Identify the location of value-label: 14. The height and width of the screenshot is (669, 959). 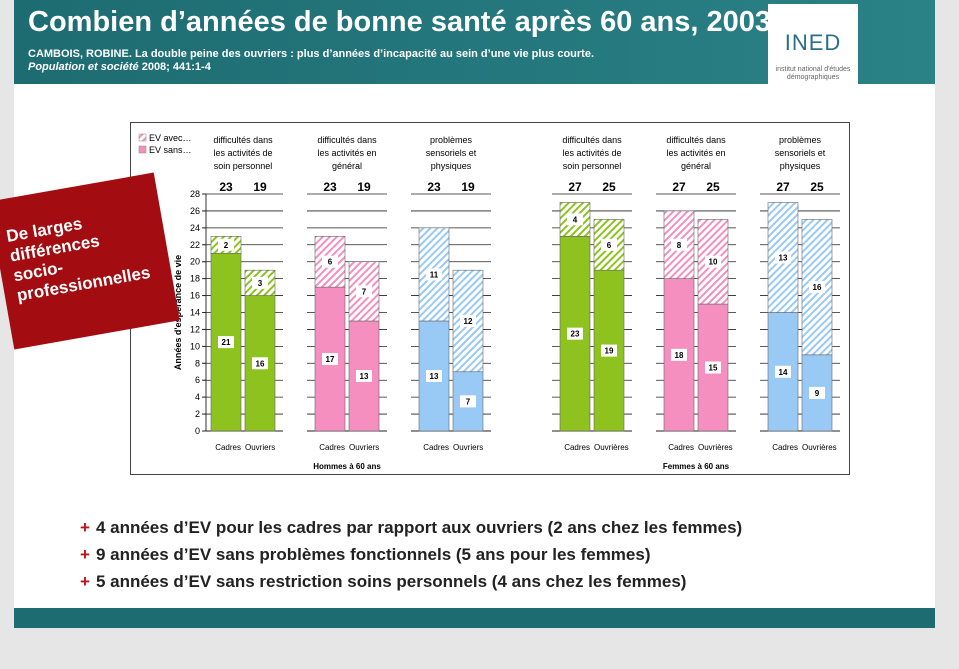
(783, 372).